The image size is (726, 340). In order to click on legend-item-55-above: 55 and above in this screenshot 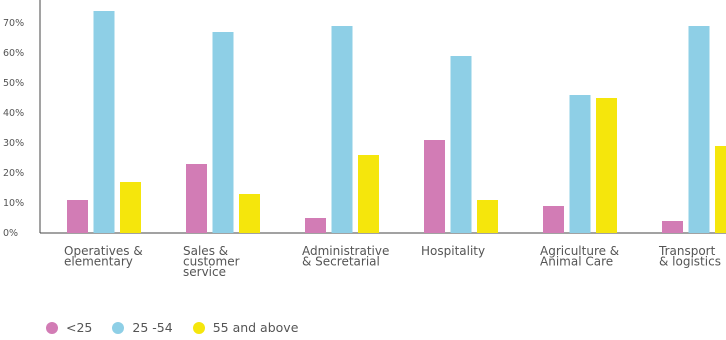, I will do `click(245, 327)`.